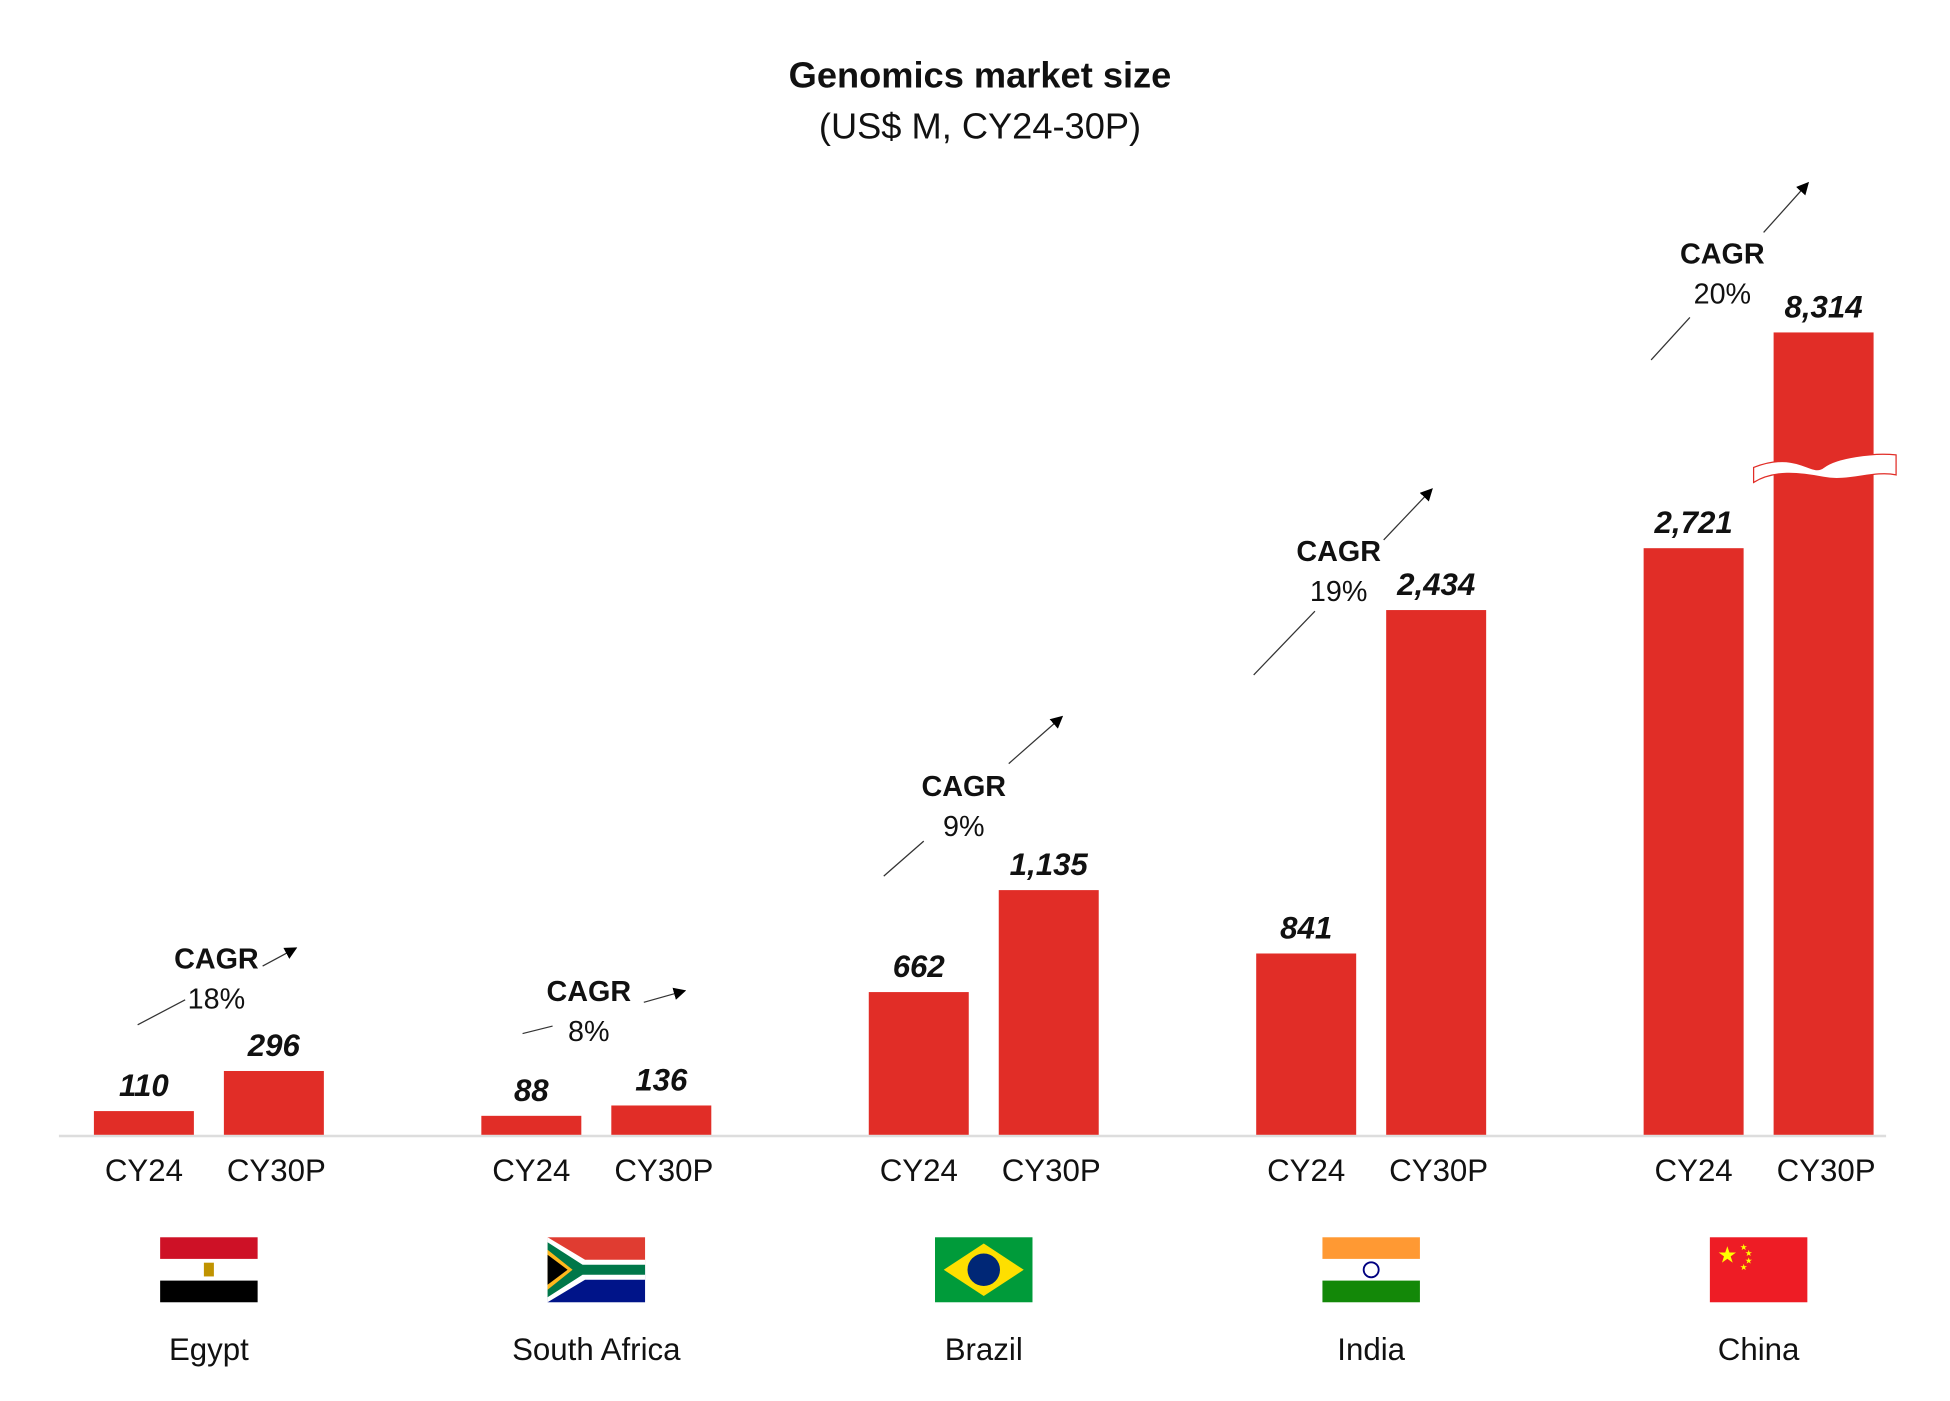 This screenshot has height=1401, width=1950. I want to click on cagr-value: 18%, so click(217, 1000).